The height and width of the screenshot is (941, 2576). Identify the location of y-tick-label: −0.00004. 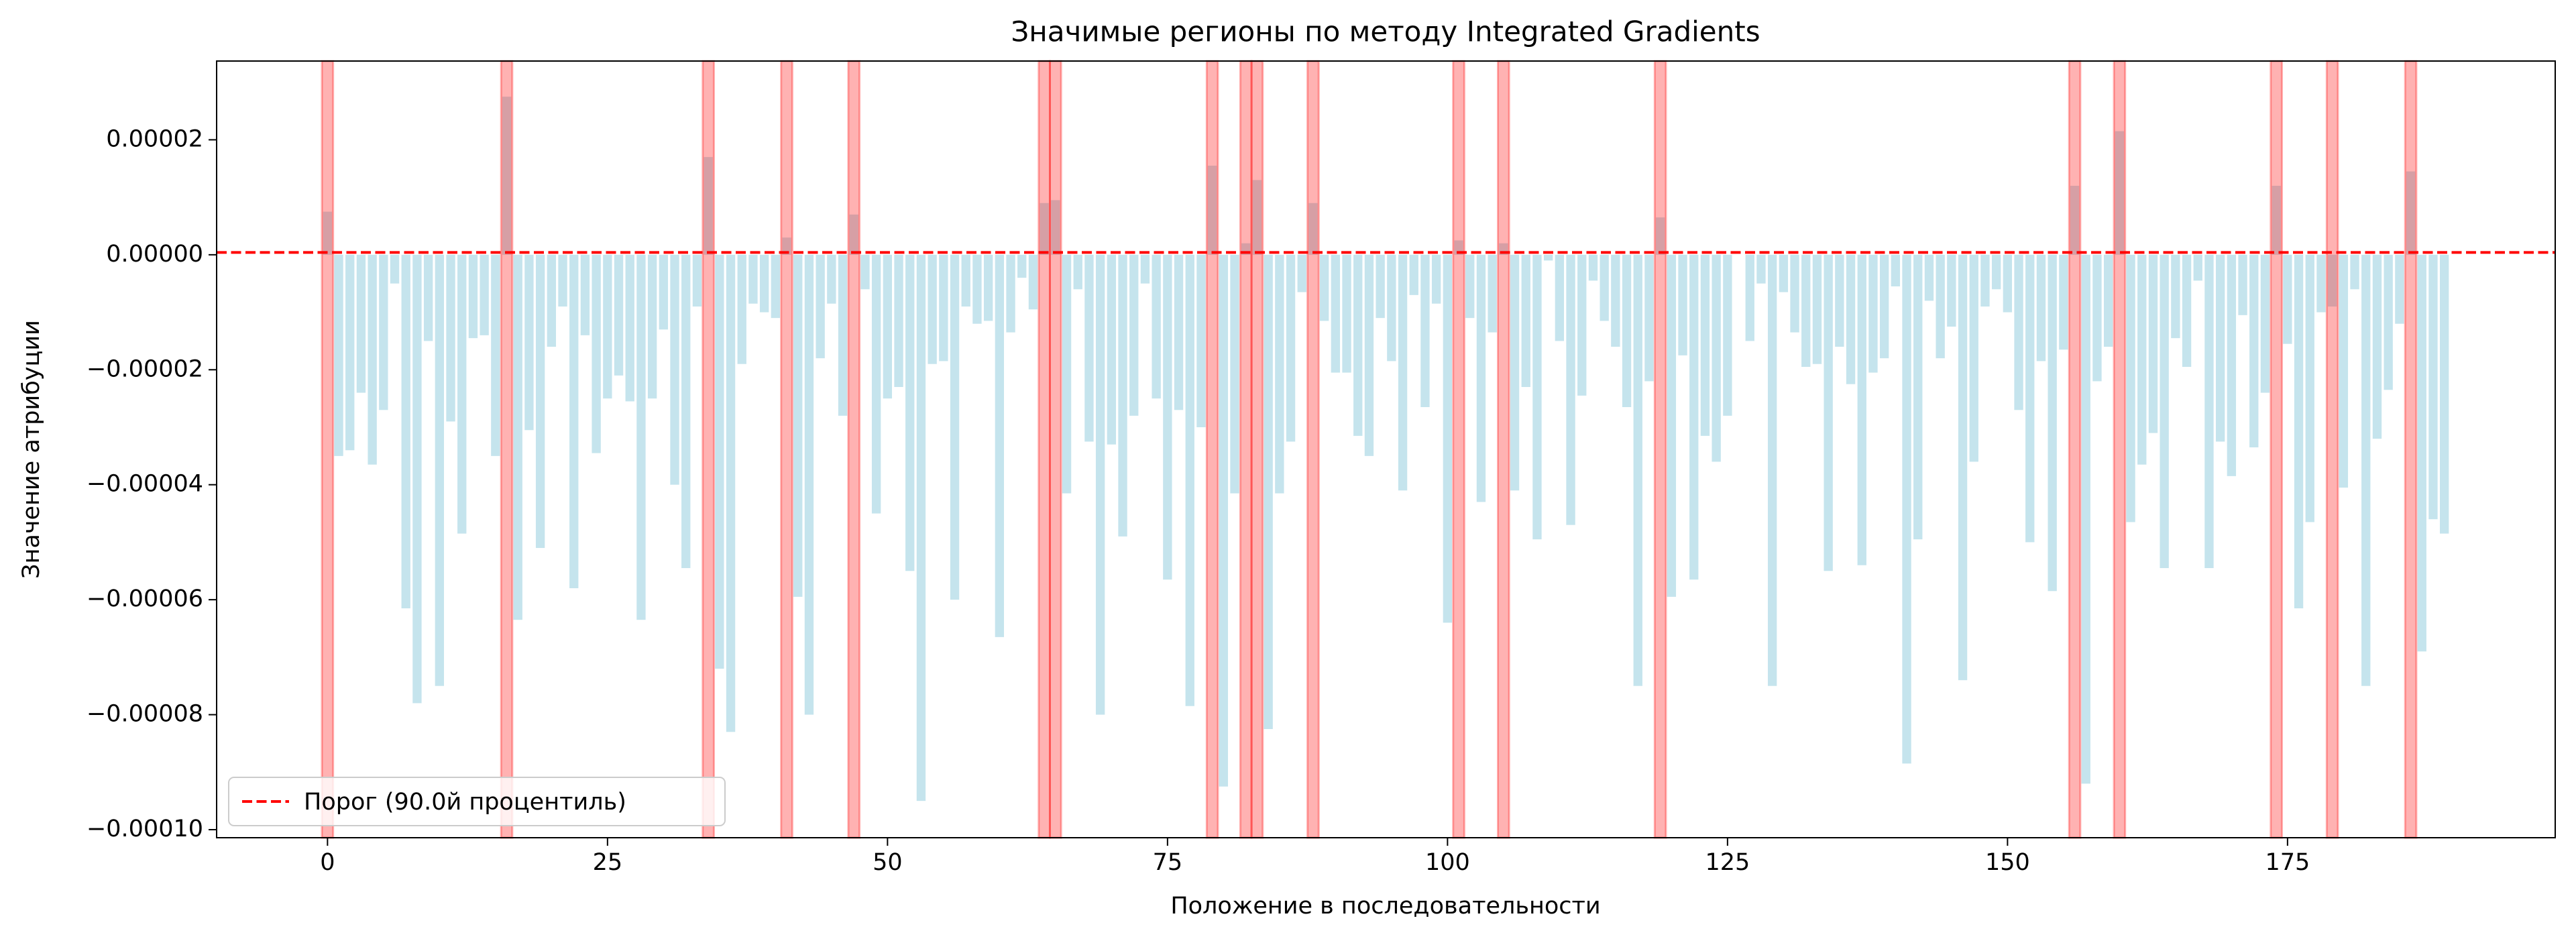
(145, 484).